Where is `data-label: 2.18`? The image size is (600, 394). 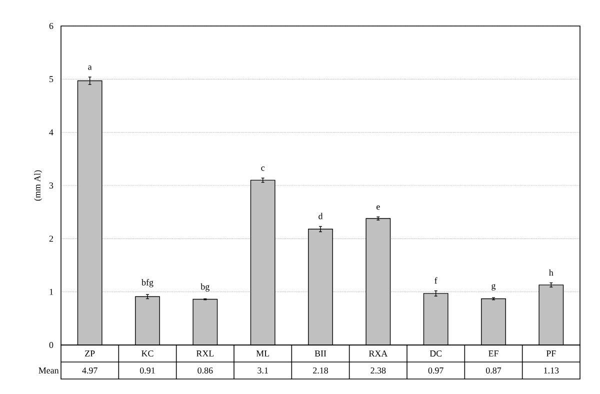
data-label: 2.18 is located at coordinates (320, 370).